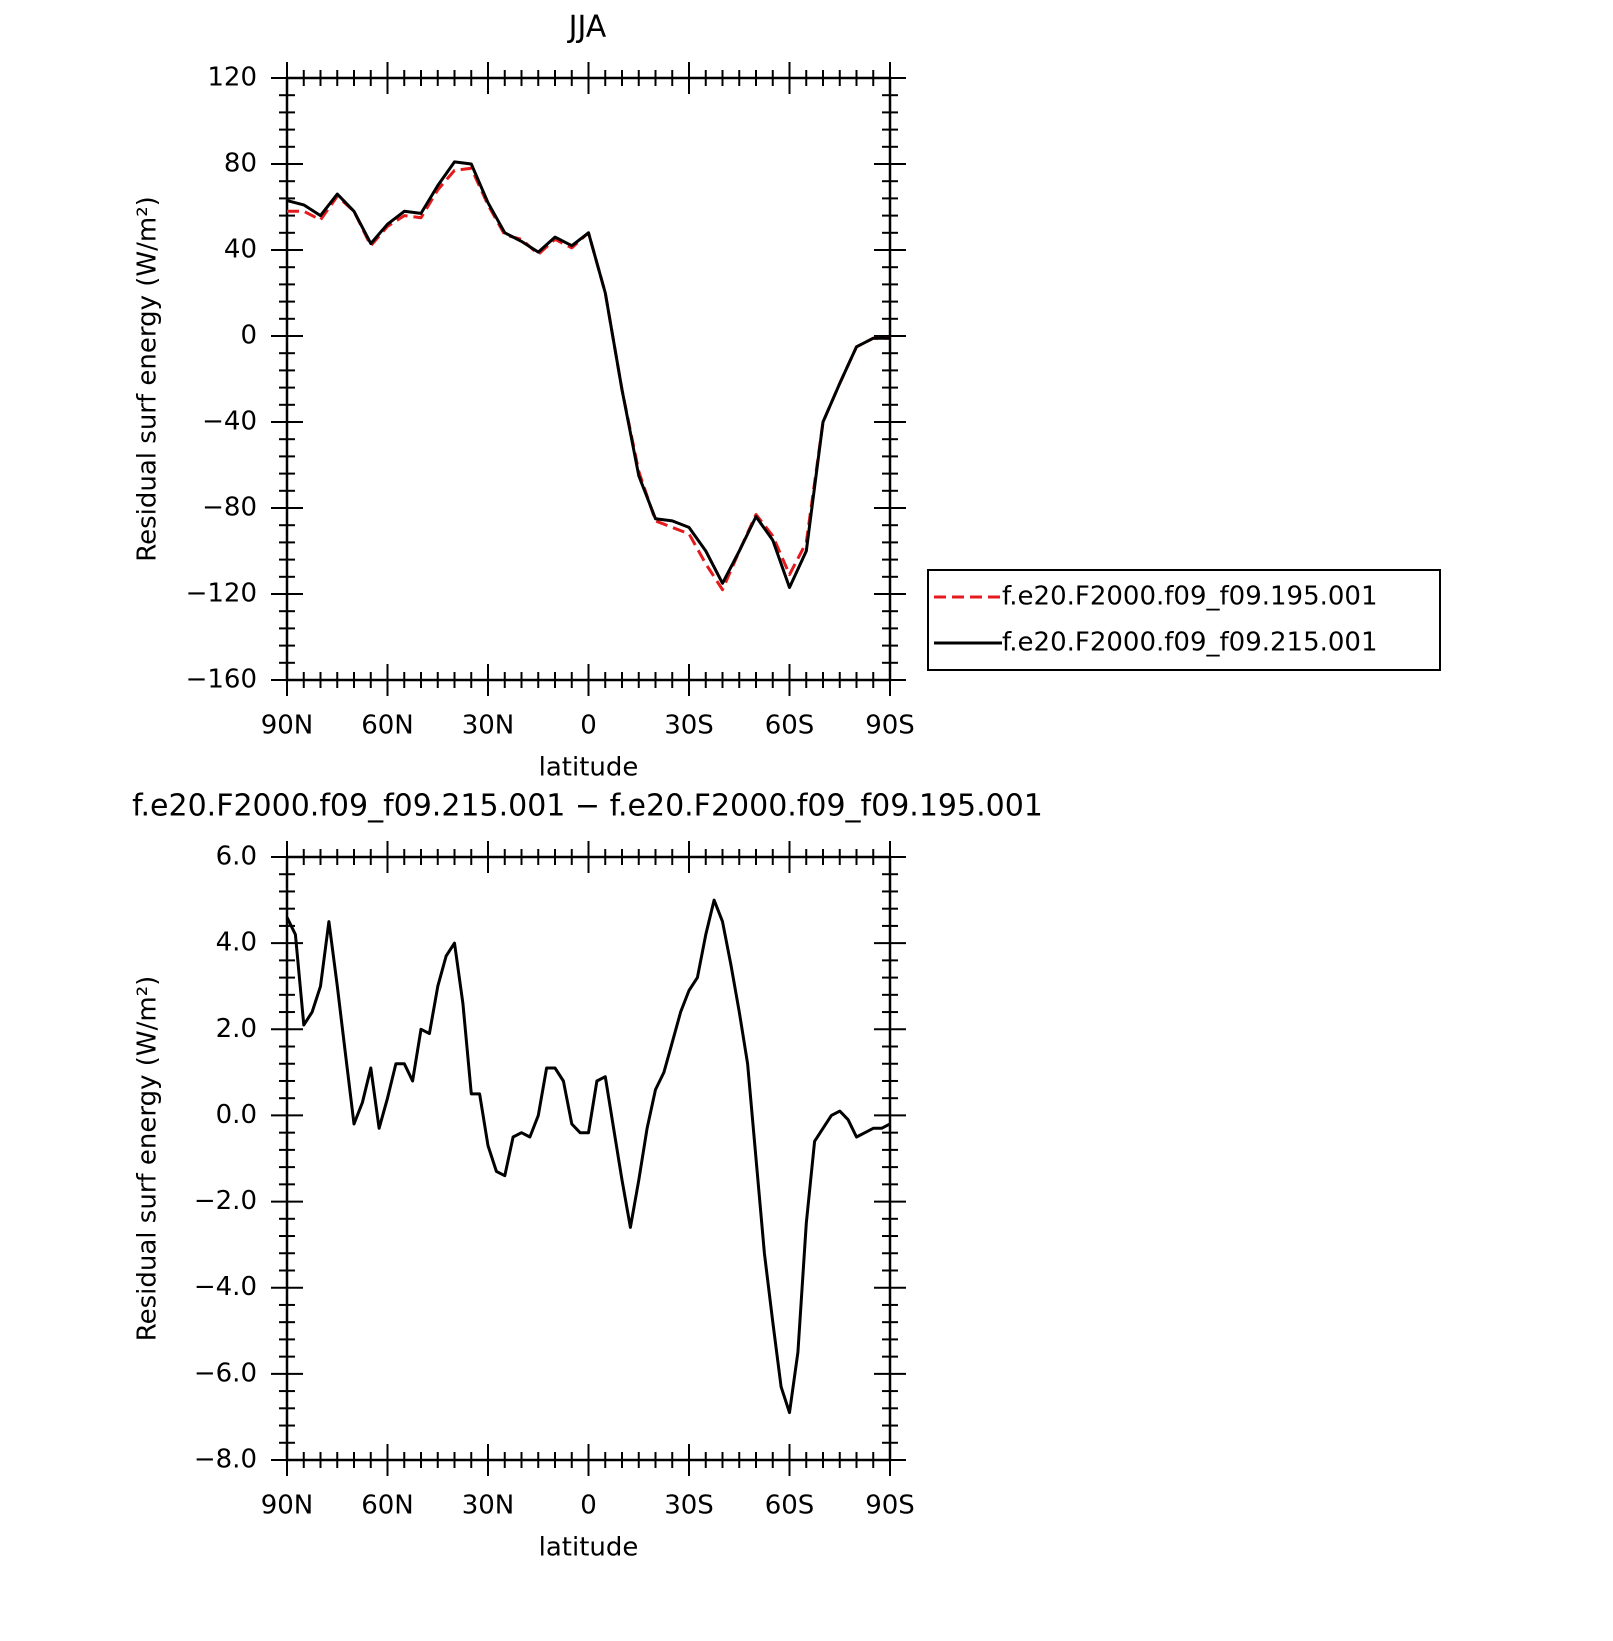 This screenshot has height=1641, width=1613. What do you see at coordinates (236, 1029) in the screenshot?
I see `y-tick-label: 2.0` at bounding box center [236, 1029].